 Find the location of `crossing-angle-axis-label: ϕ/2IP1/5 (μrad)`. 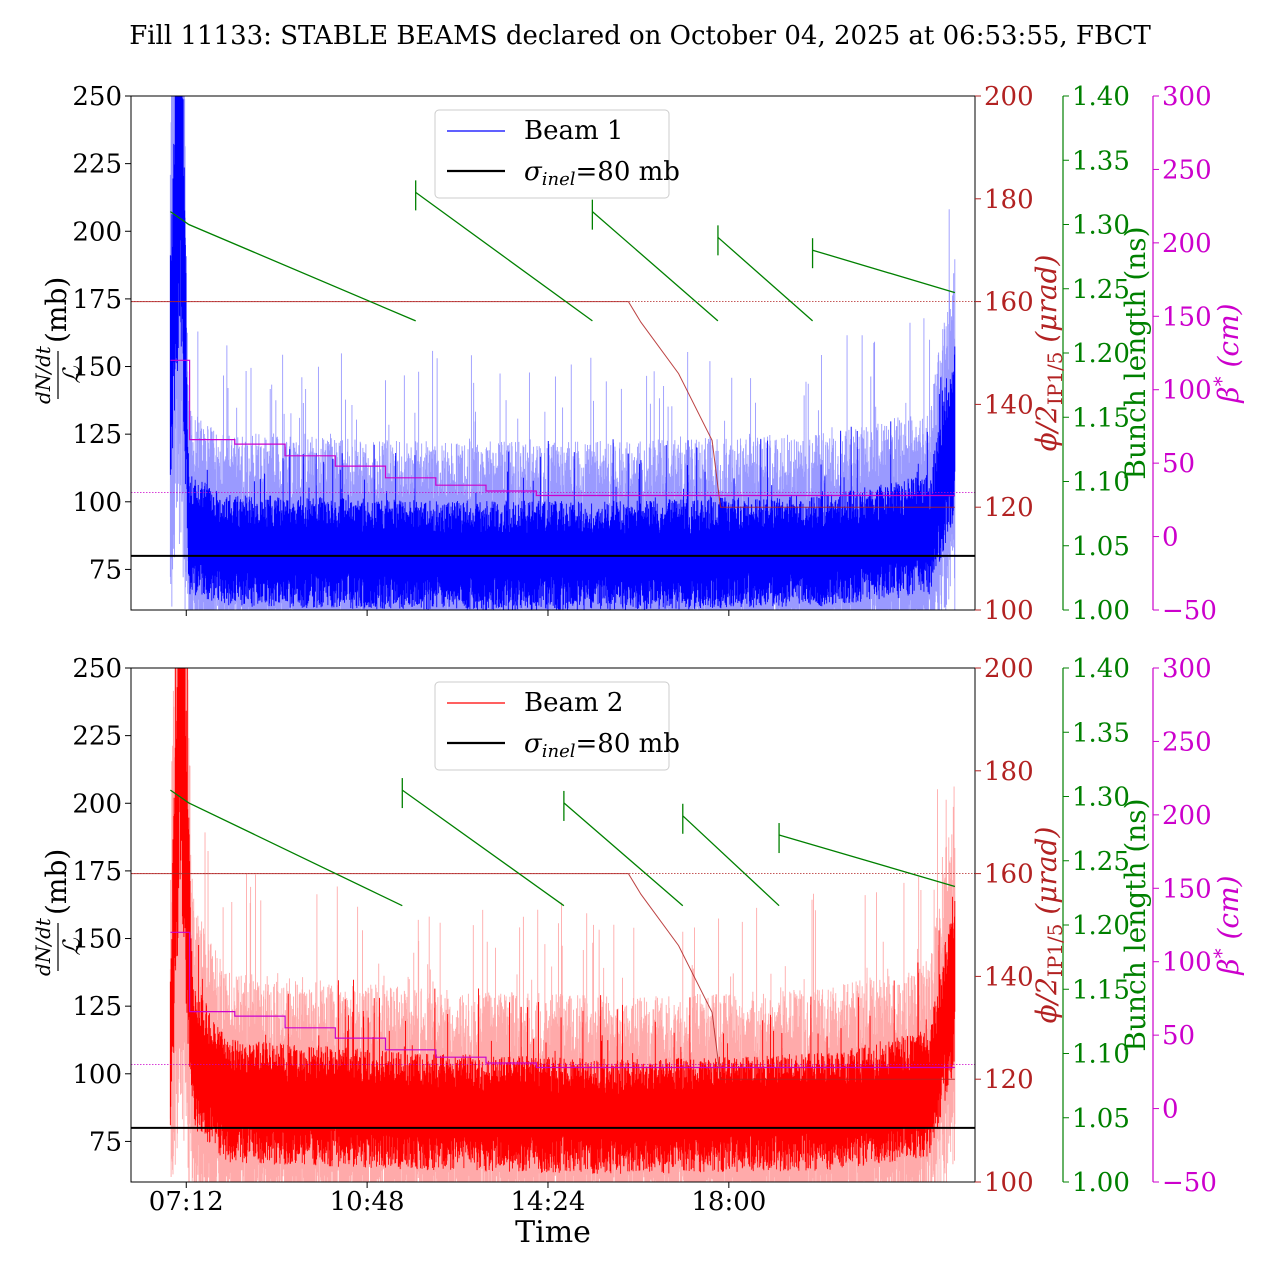

crossing-angle-axis-label: ϕ/2IP1/5 (μrad) is located at coordinates (1048, 925).